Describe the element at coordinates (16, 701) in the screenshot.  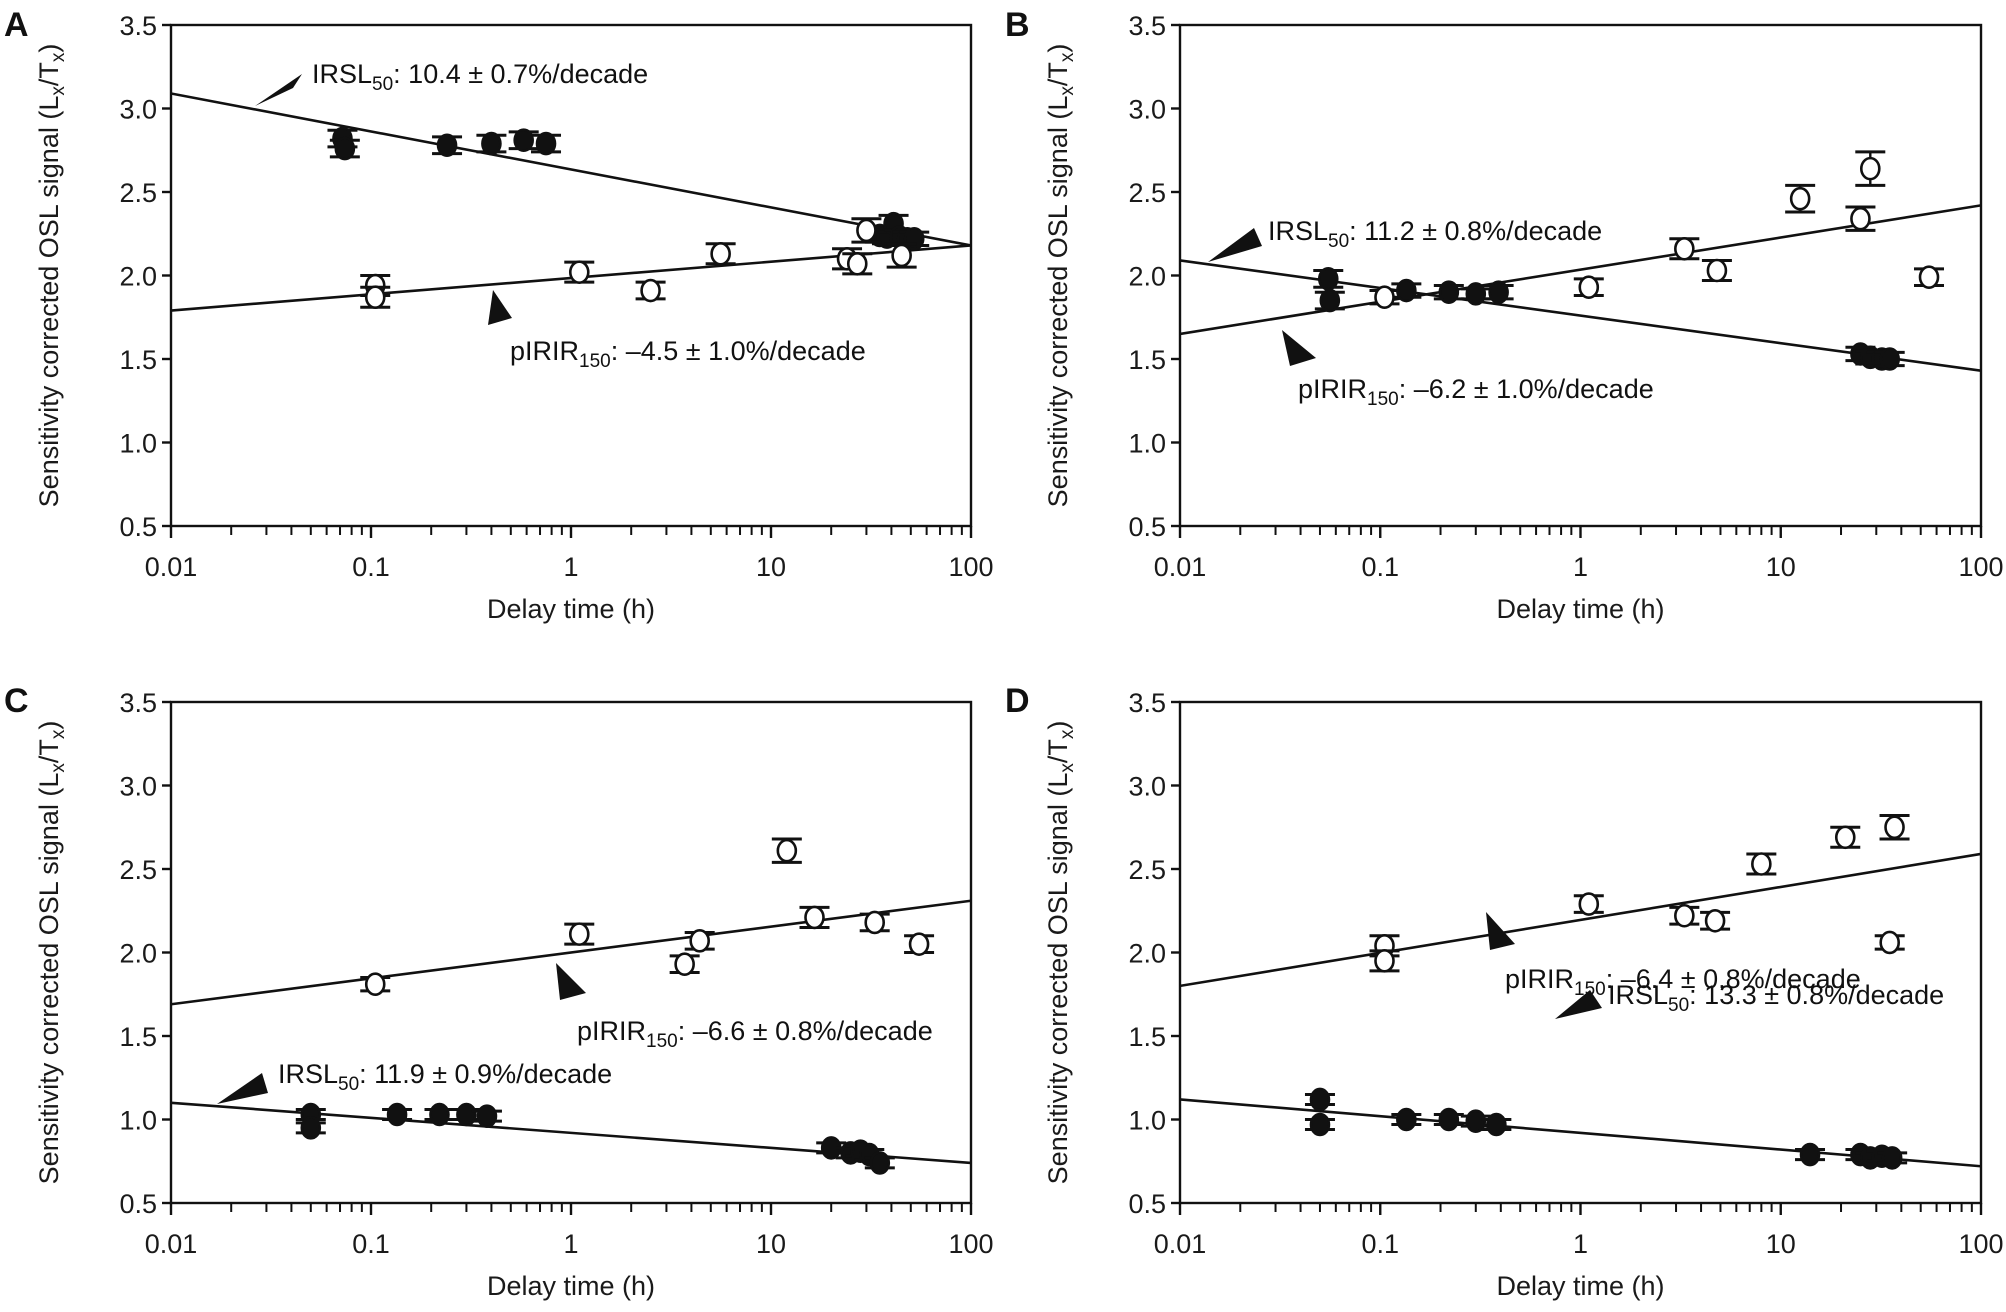
I see `panel-letter: C` at that location.